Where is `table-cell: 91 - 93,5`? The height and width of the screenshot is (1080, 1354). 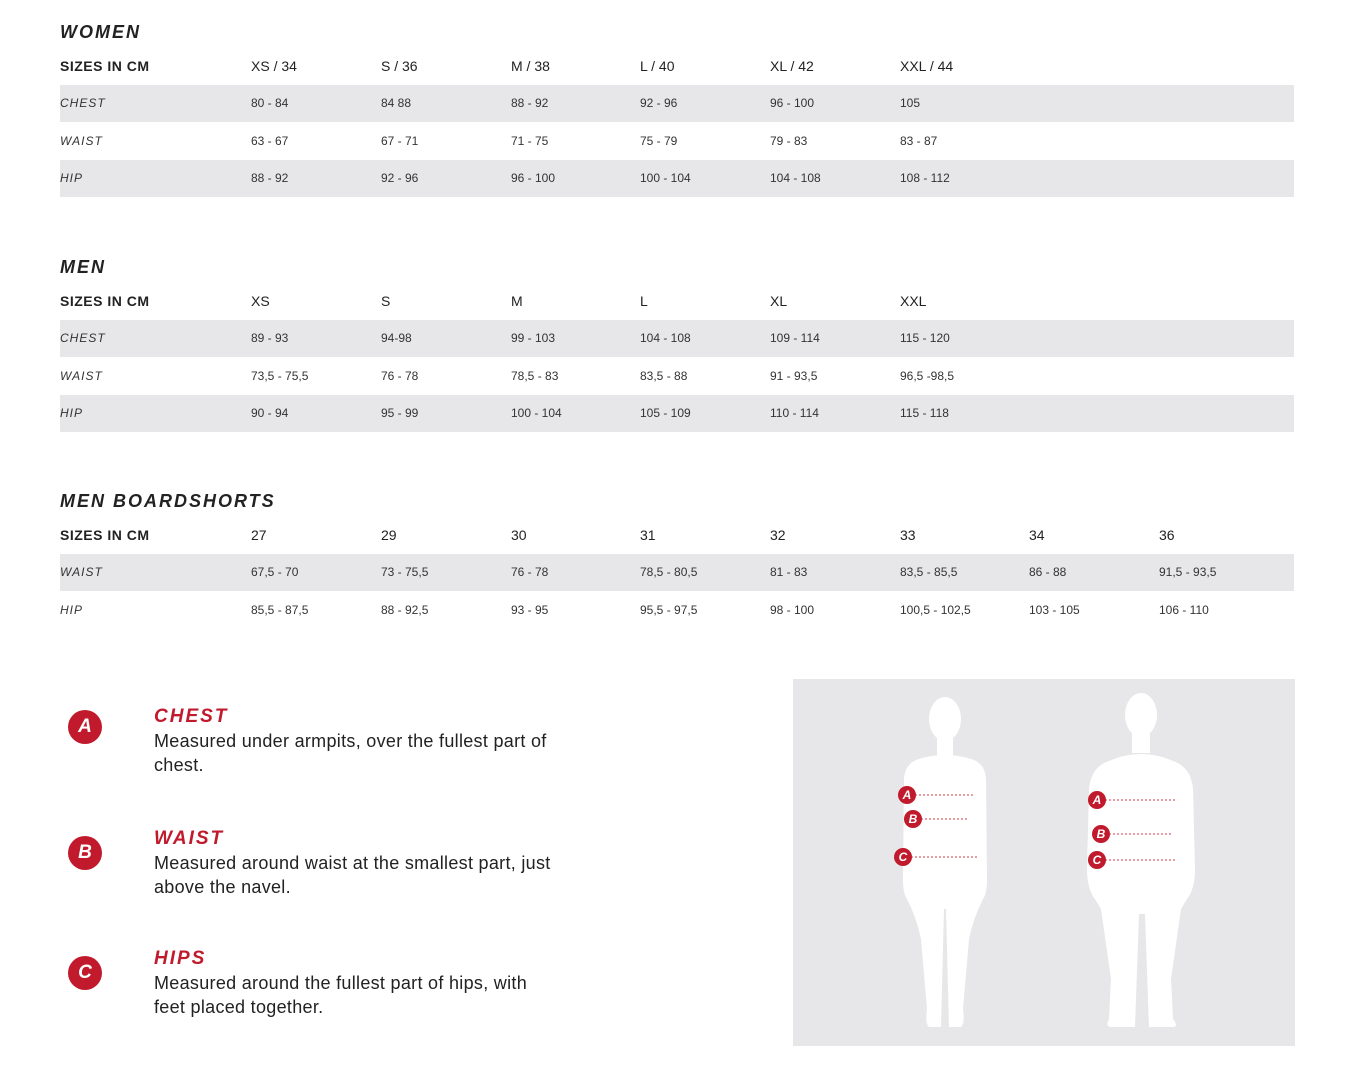
table-cell: 91 - 93,5 is located at coordinates (794, 375).